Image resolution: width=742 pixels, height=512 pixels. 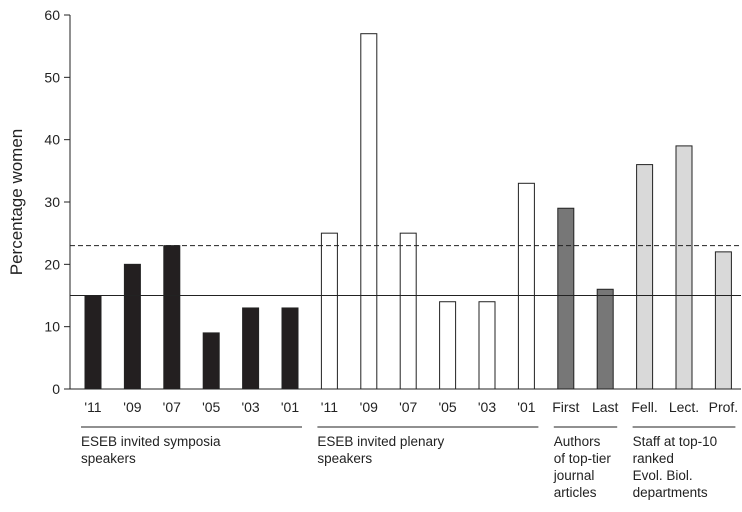 I want to click on group-label-line: departments, so click(x=670, y=492).